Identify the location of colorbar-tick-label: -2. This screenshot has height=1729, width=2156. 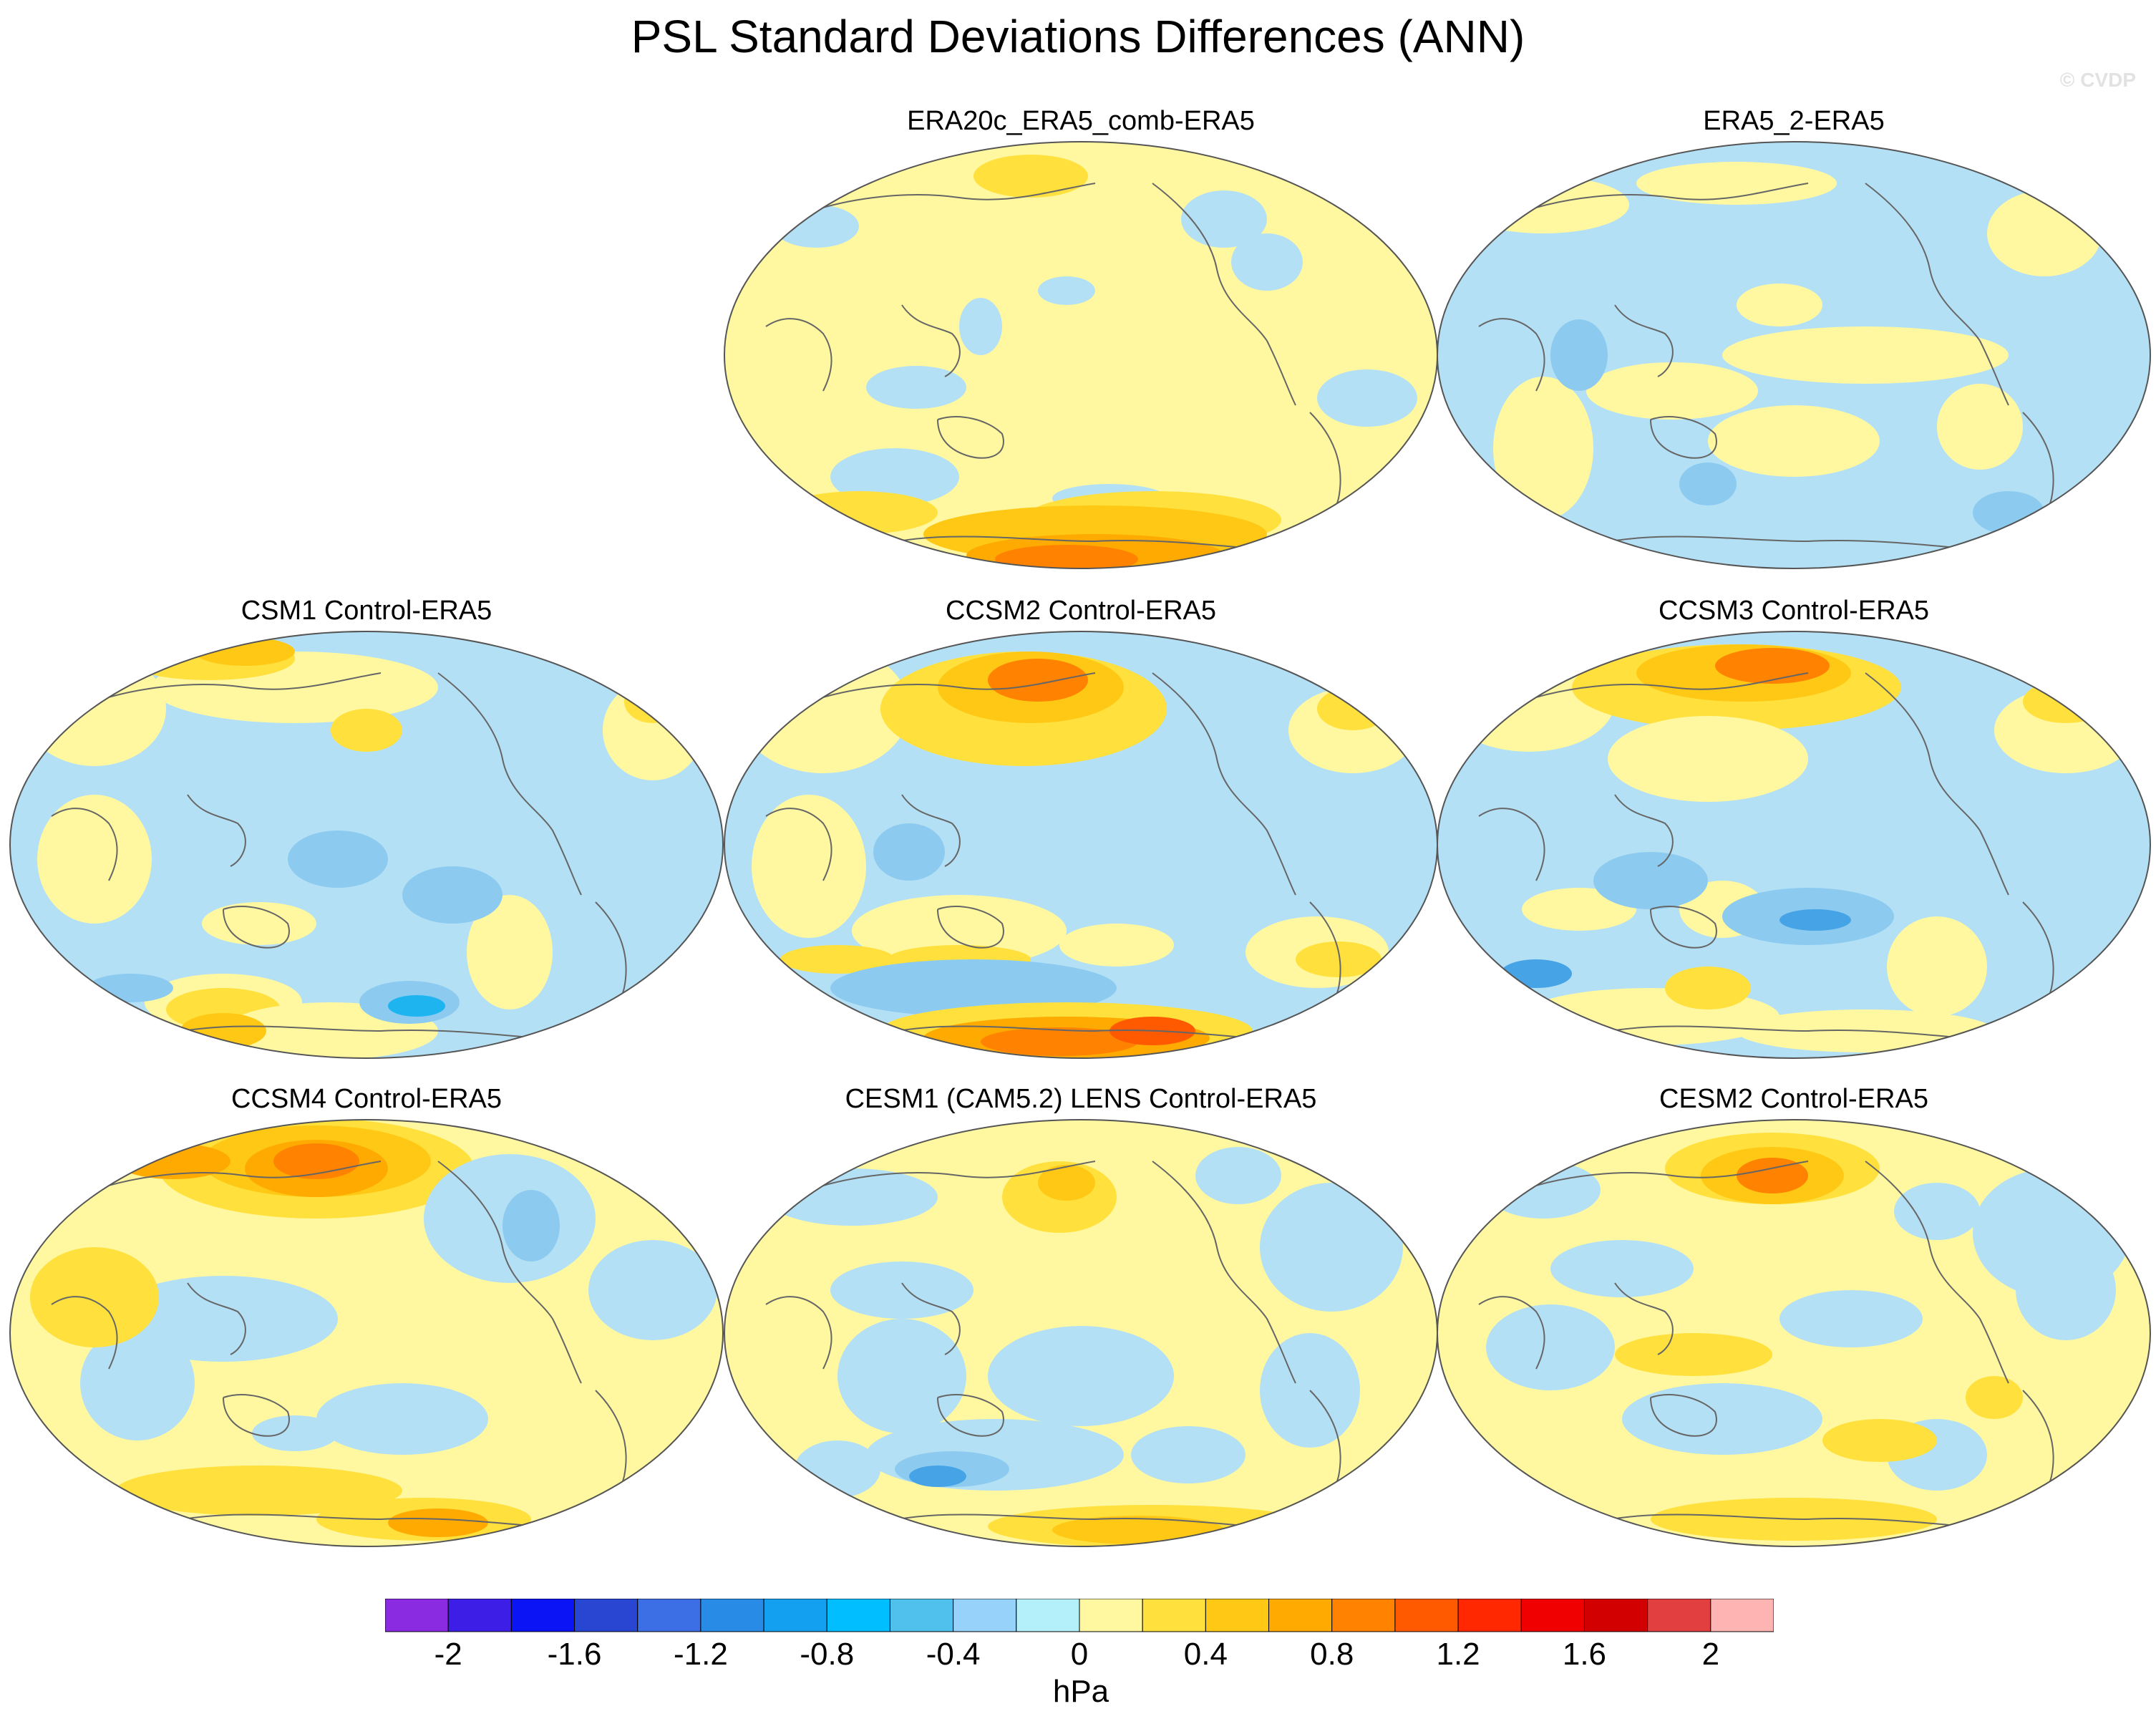
(448, 1654).